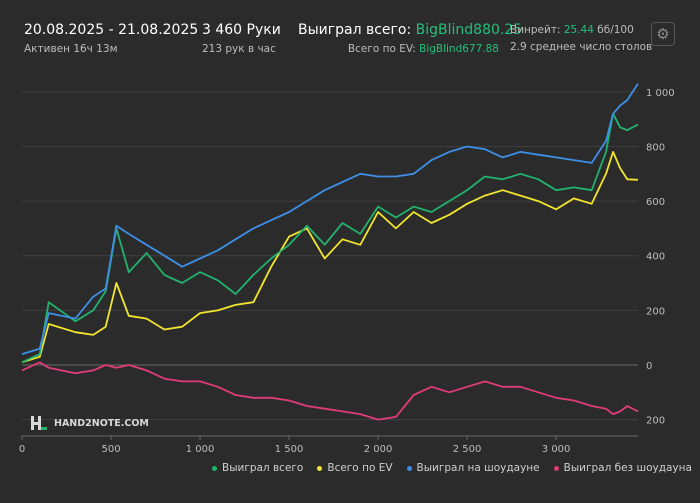  What do you see at coordinates (239, 49) in the screenshot?
I see `hands-per-hour: 213 рук в час` at bounding box center [239, 49].